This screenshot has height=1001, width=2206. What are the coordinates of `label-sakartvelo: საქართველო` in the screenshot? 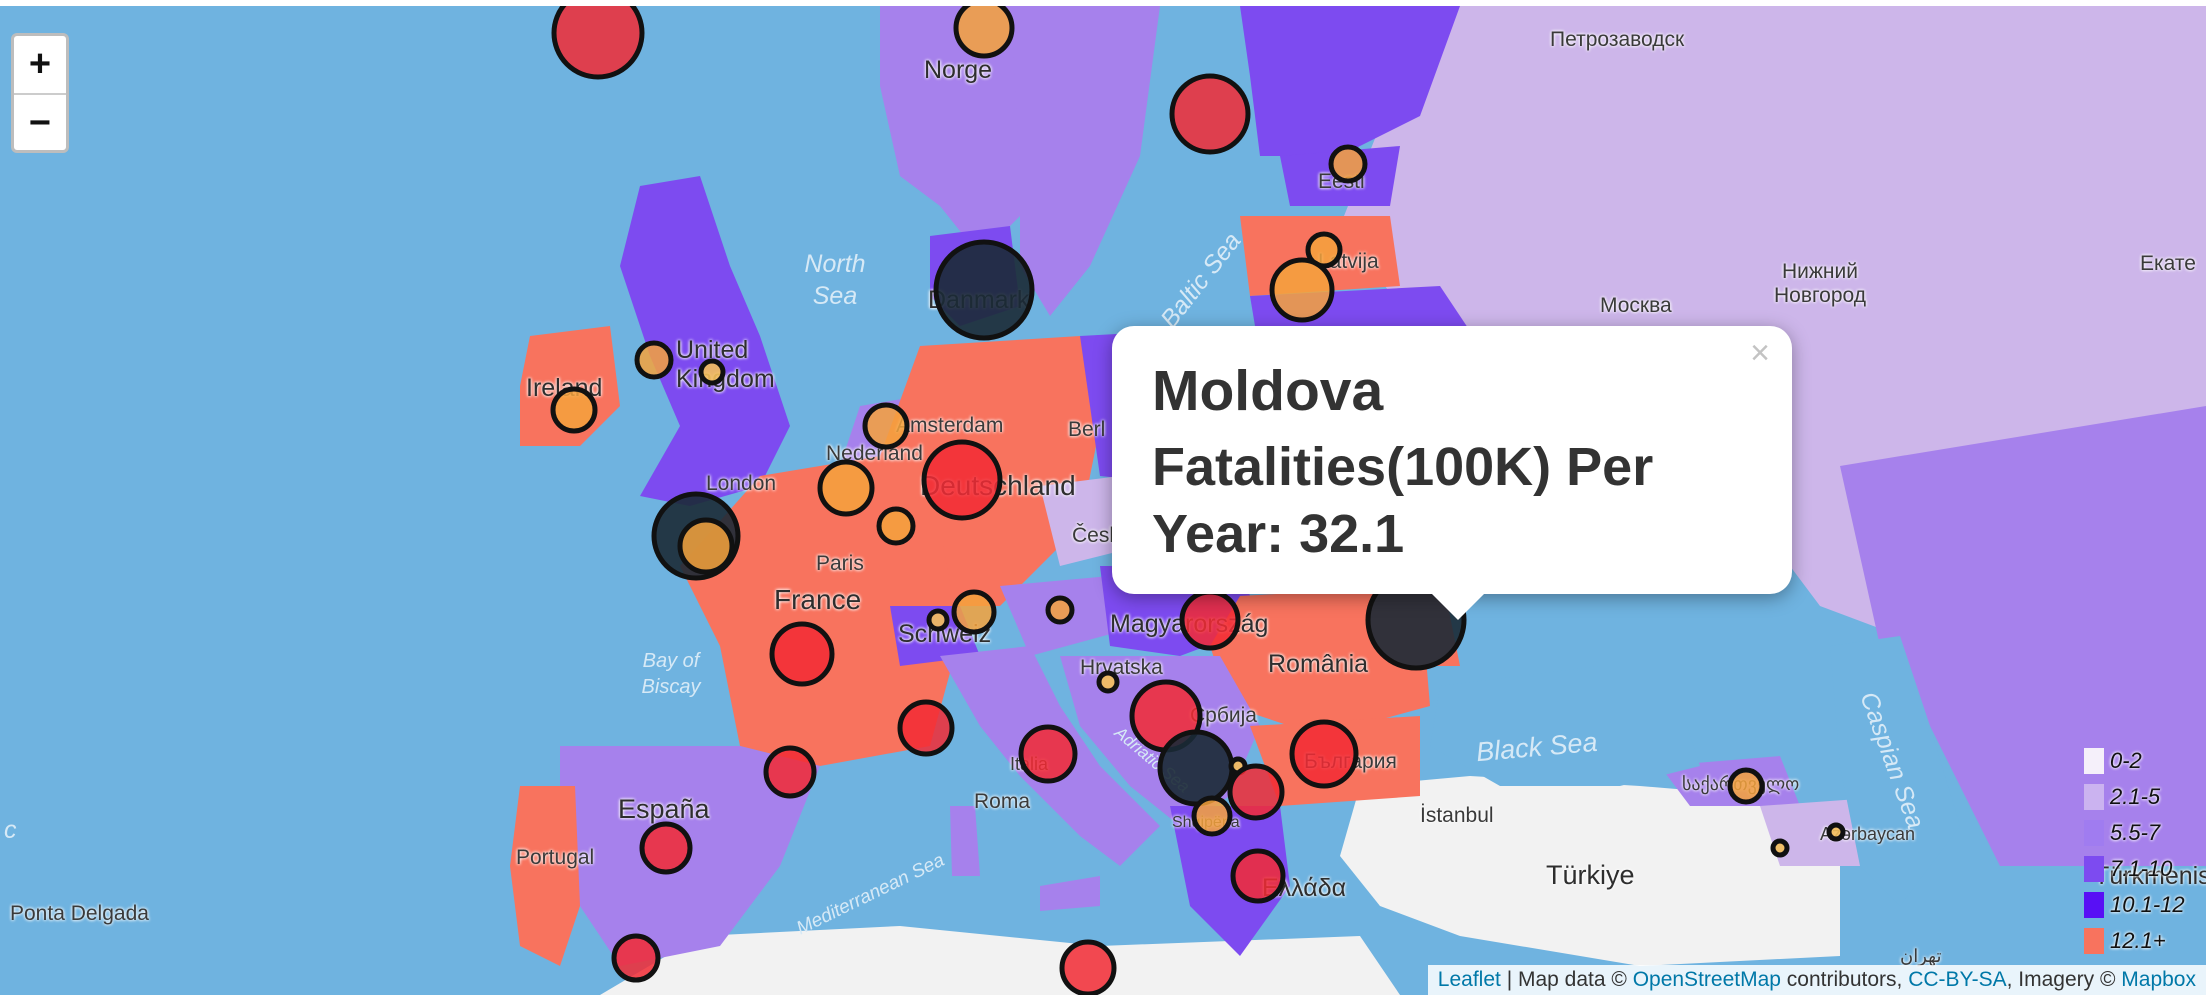 It's located at (1741, 784).